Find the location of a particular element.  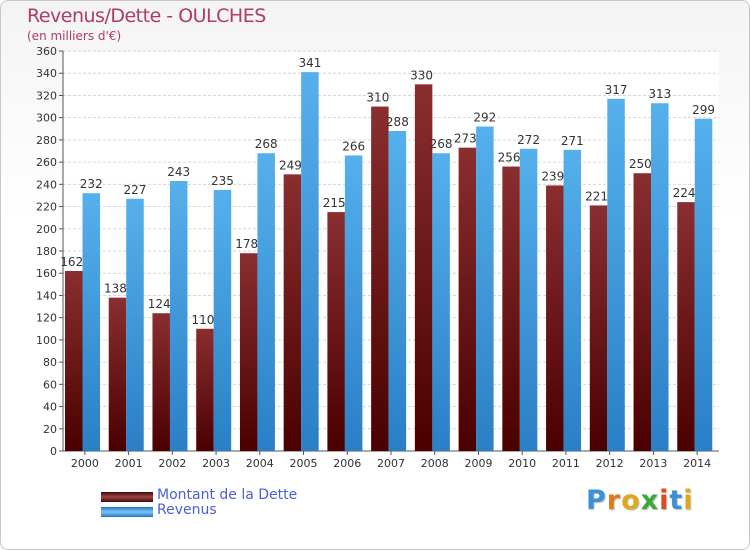

proxiti-logo: Proxiti is located at coordinates (640, 500).